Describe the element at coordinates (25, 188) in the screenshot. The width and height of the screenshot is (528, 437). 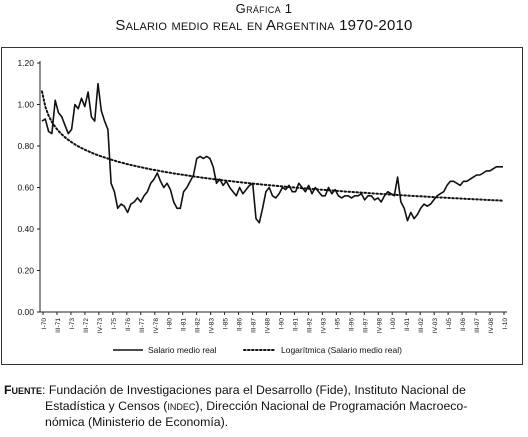
I see `y-tick-label: 0.60` at that location.